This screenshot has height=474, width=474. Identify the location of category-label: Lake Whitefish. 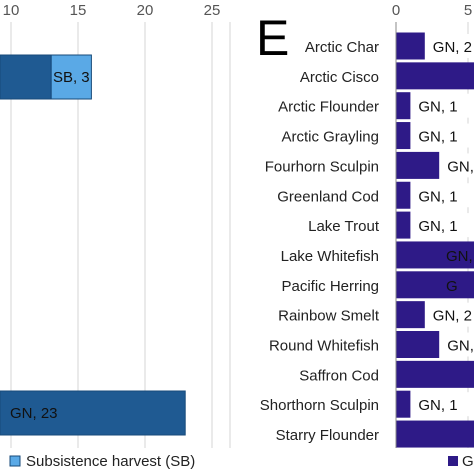
(330, 256).